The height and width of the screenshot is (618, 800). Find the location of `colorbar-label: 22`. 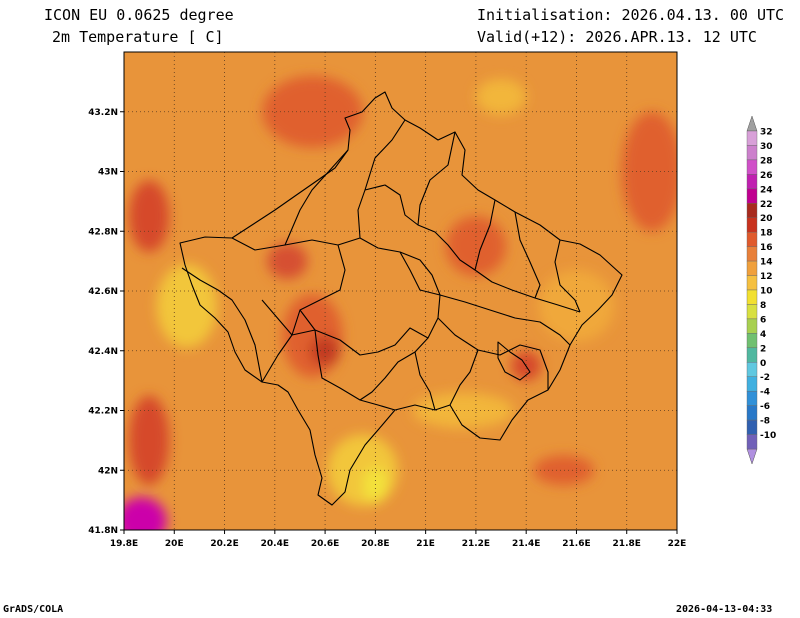

colorbar-label: 22 is located at coordinates (766, 205).